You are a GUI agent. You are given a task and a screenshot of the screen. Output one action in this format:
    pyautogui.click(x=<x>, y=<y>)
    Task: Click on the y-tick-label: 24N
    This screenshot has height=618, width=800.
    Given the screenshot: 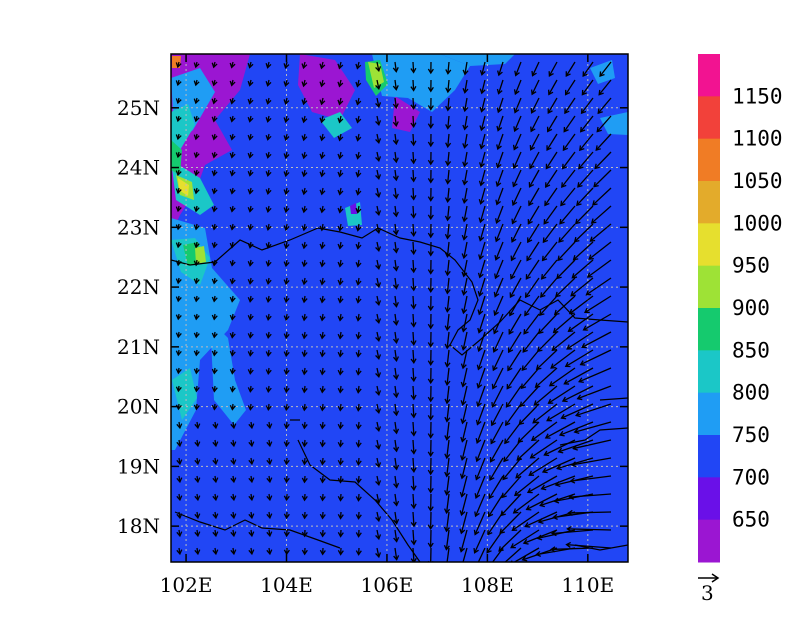 What is the action you would take?
    pyautogui.click(x=138, y=168)
    